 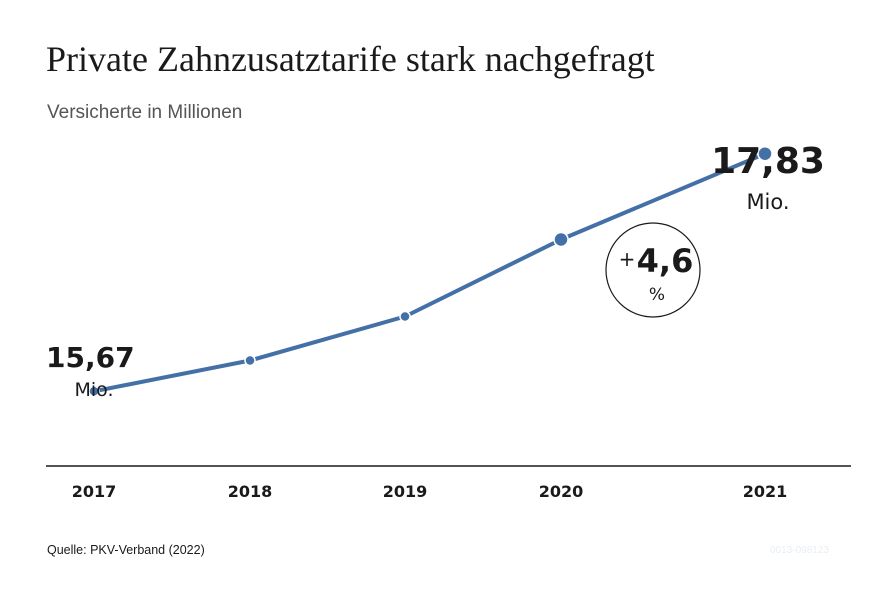 What do you see at coordinates (250, 360) in the screenshot?
I see `data-point-2018` at bounding box center [250, 360].